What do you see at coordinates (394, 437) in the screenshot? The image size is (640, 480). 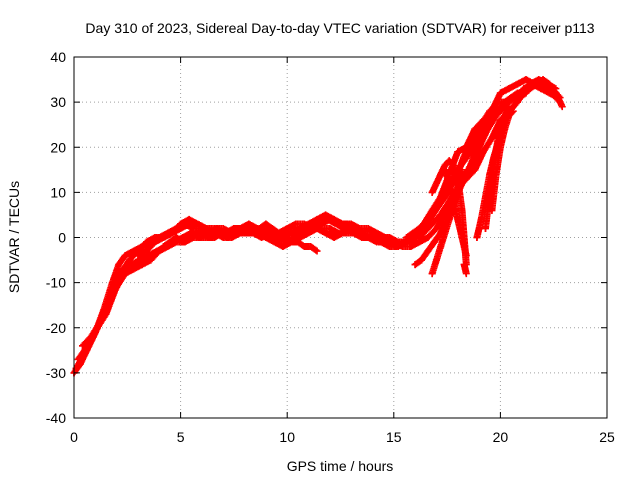 I see `x-tick-label: 15` at bounding box center [394, 437].